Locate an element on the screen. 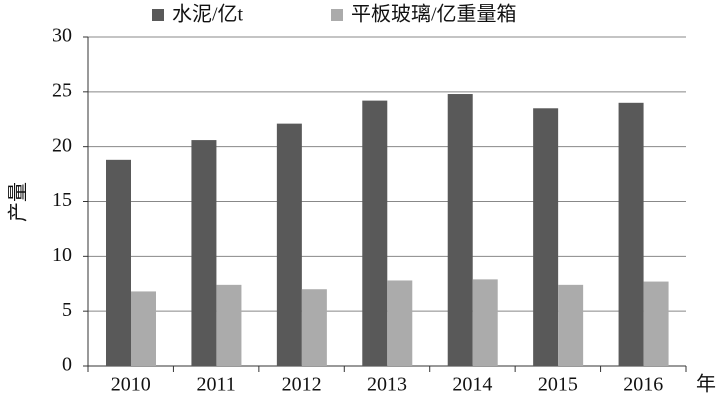 This screenshot has width=720, height=402. x-tick-label: 2012 is located at coordinates (302, 385).